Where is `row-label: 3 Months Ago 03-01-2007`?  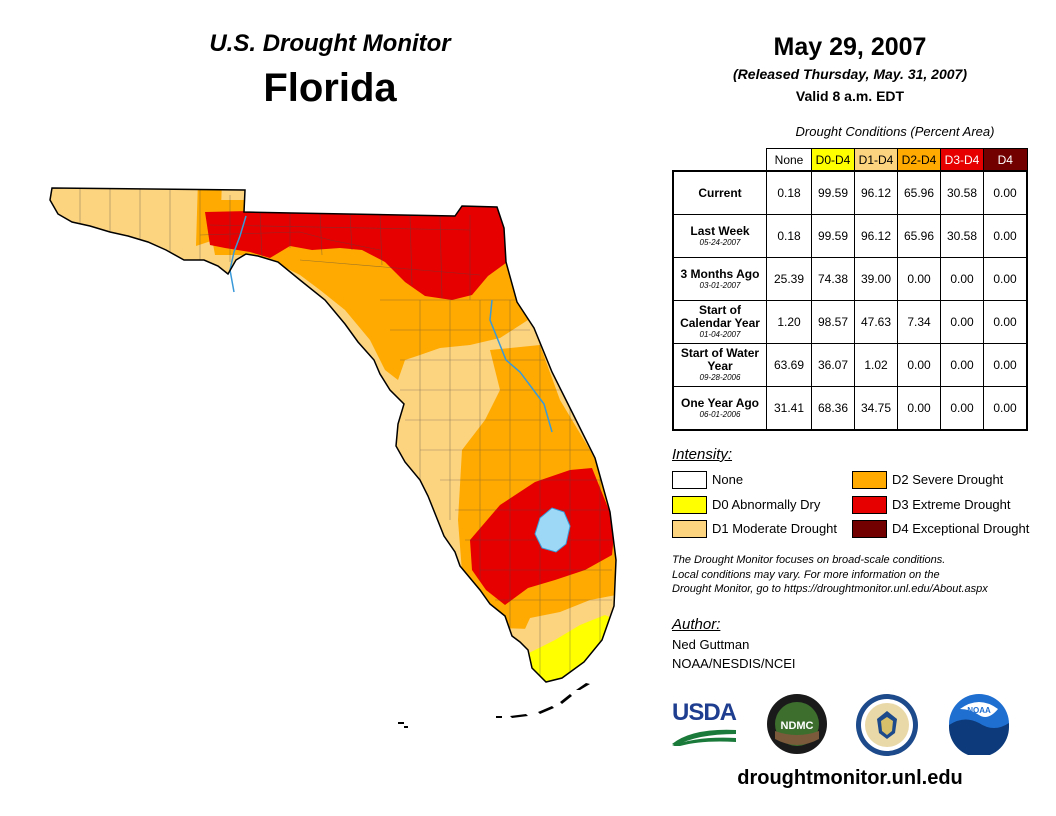 row-label: 3 Months Ago 03-01-2007 is located at coordinates (719, 279).